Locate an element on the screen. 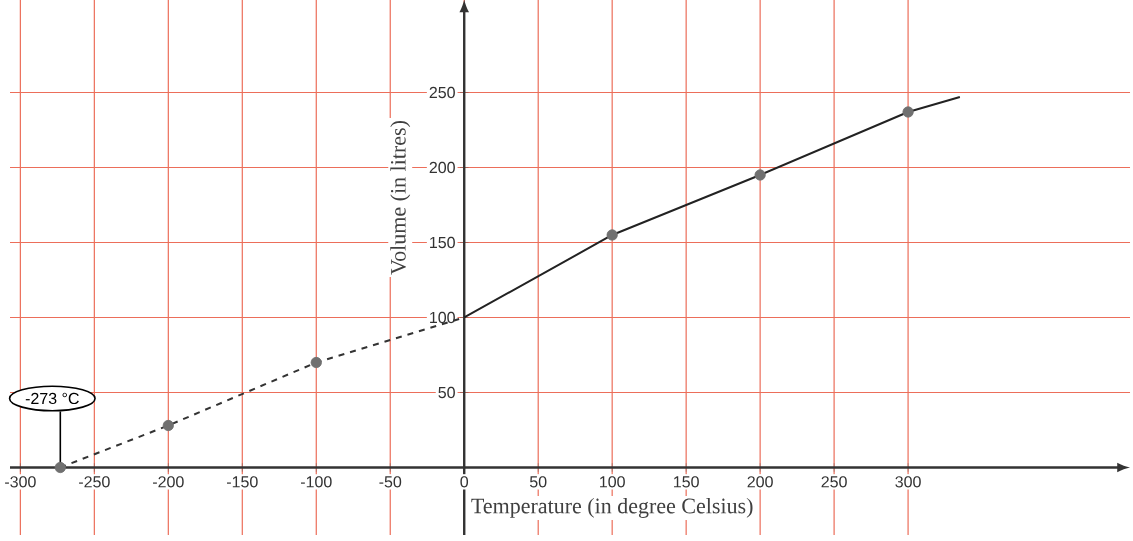 The height and width of the screenshot is (541, 1133). x-tick-label: 0 is located at coordinates (464, 482).